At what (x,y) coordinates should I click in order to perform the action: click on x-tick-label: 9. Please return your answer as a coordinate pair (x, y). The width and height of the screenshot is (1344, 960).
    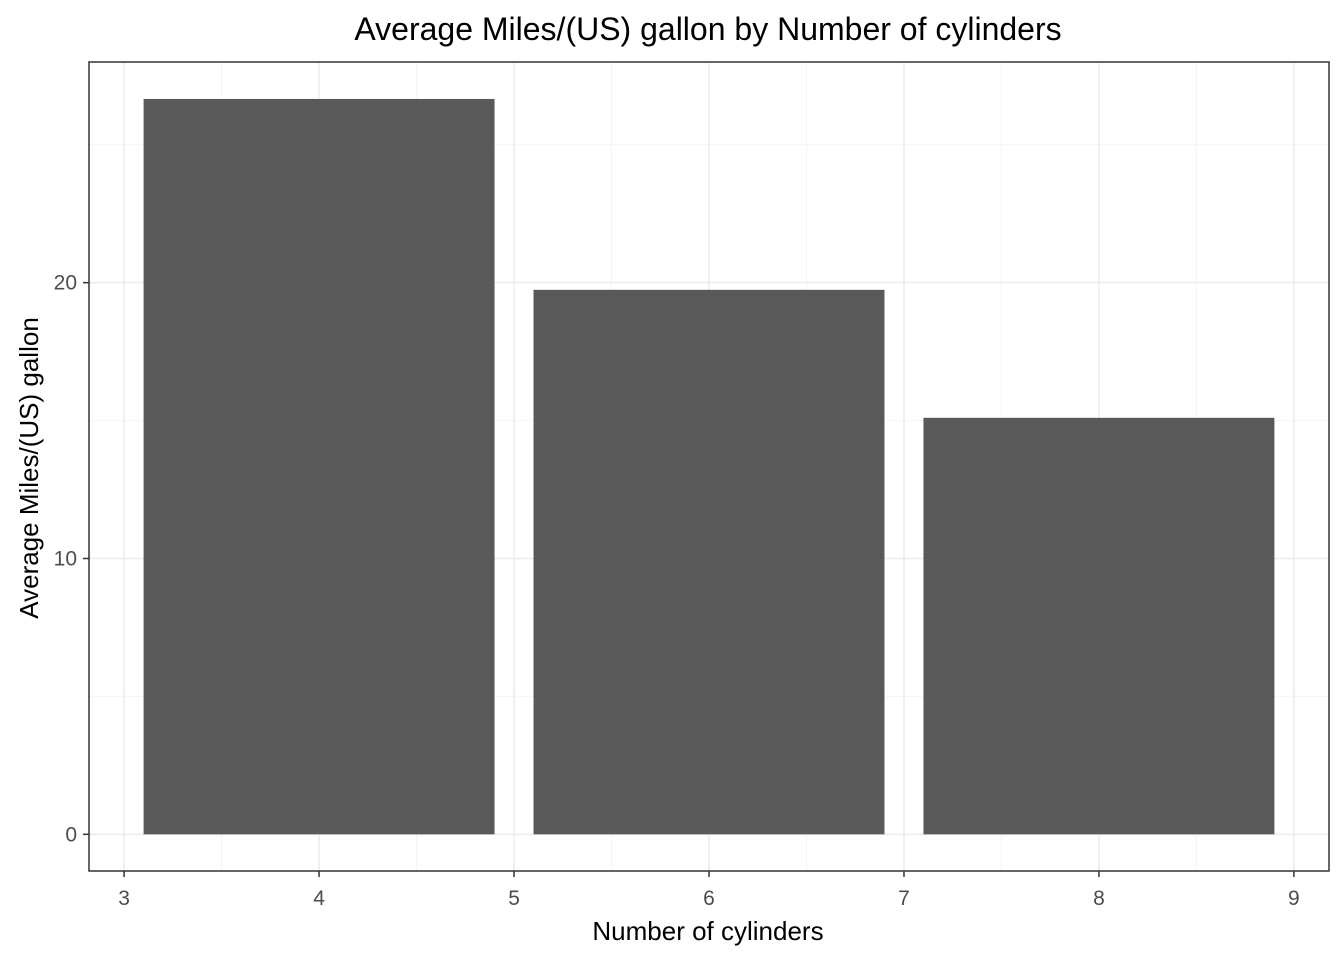
    Looking at the image, I should click on (1294, 898).